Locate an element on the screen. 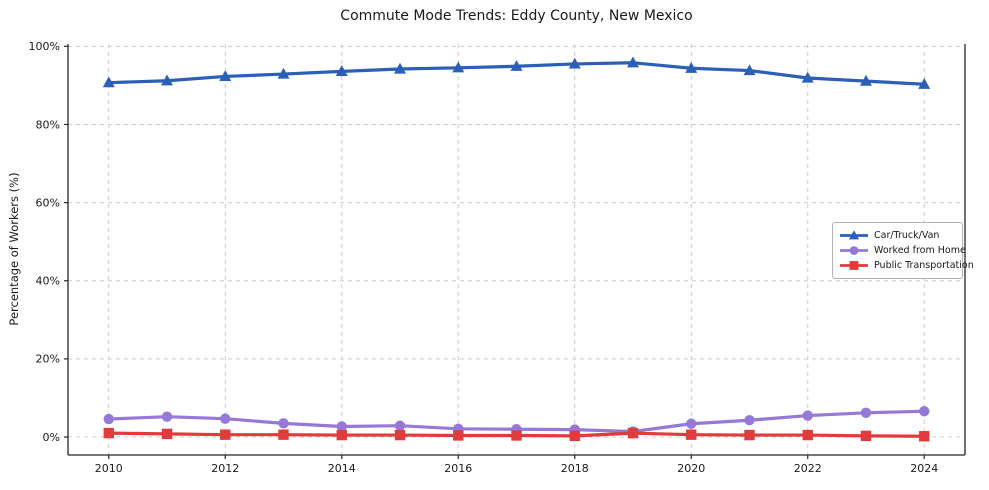 This screenshot has height=490, width=989. legend-item-public-transportation: Public Transportation is located at coordinates (906, 265).